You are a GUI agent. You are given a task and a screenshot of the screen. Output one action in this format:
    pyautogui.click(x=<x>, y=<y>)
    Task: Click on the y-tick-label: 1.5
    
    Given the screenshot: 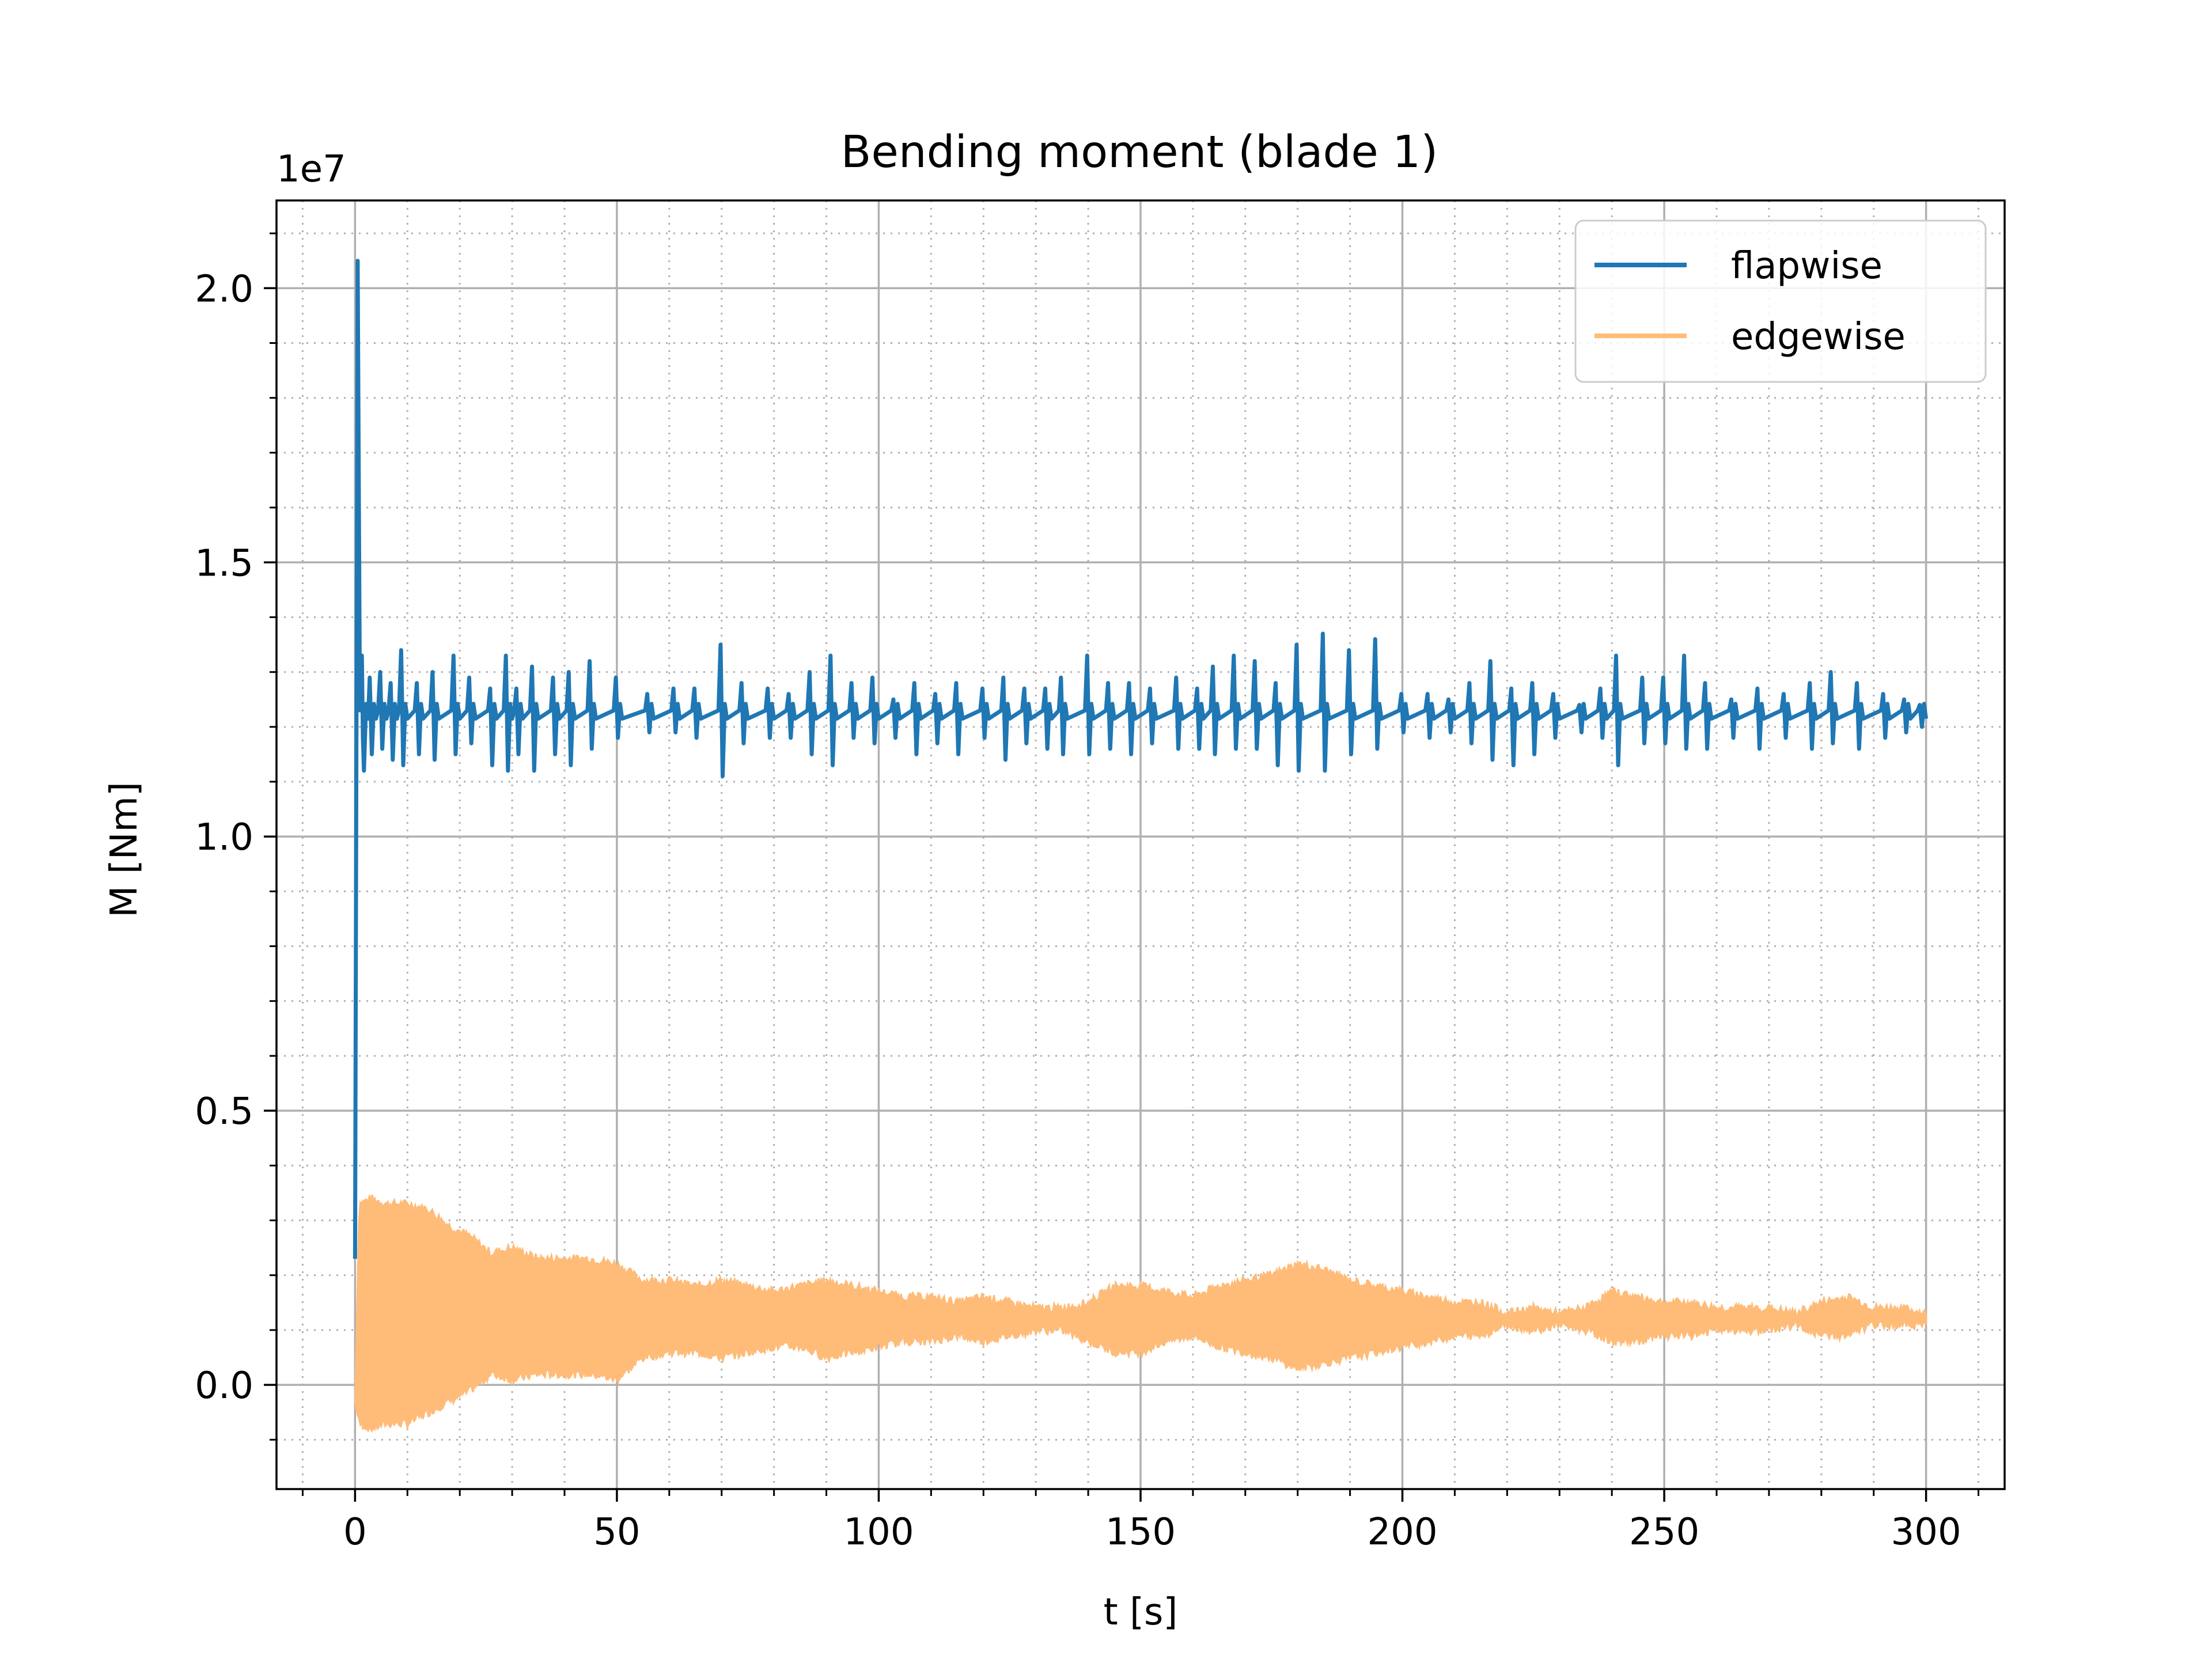 What is the action you would take?
    pyautogui.click(x=224, y=563)
    